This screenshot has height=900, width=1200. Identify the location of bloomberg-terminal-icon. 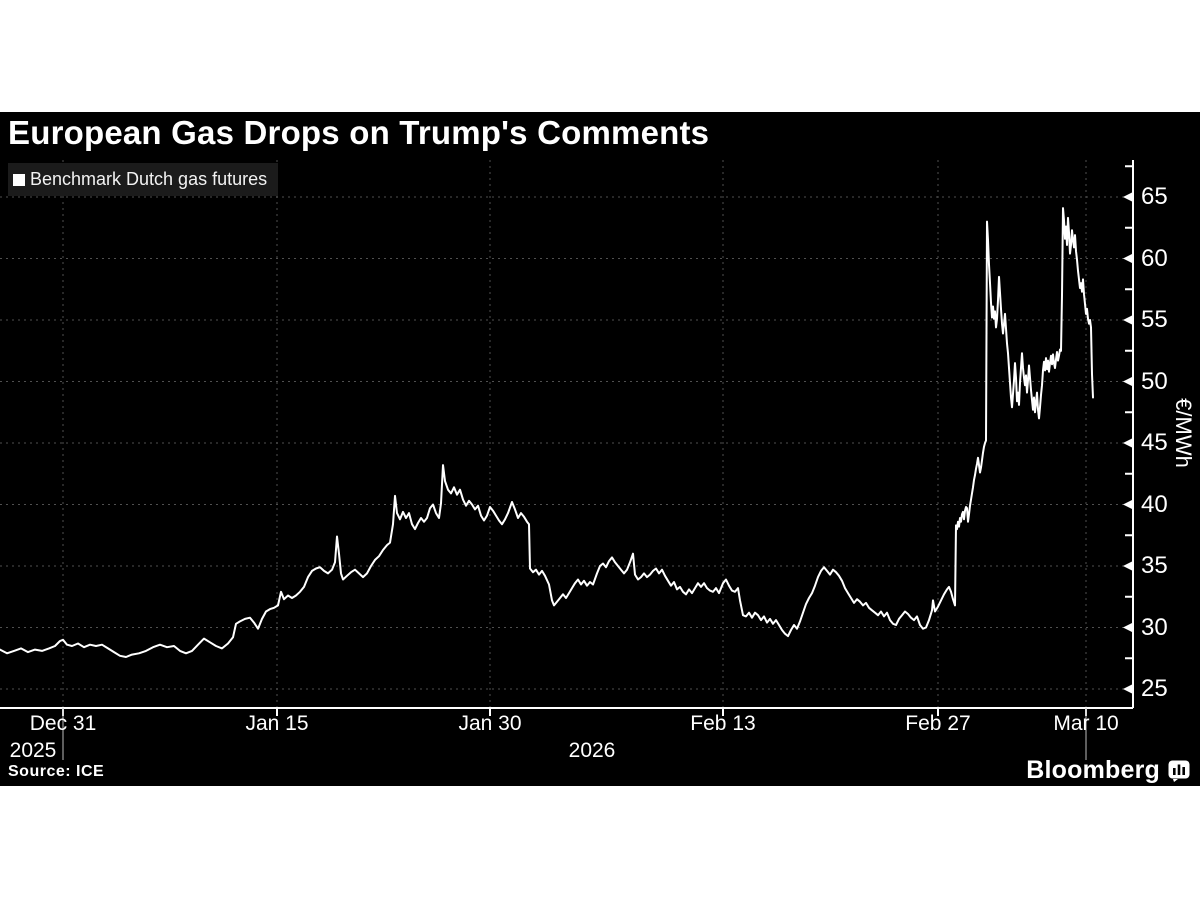
(1179, 771).